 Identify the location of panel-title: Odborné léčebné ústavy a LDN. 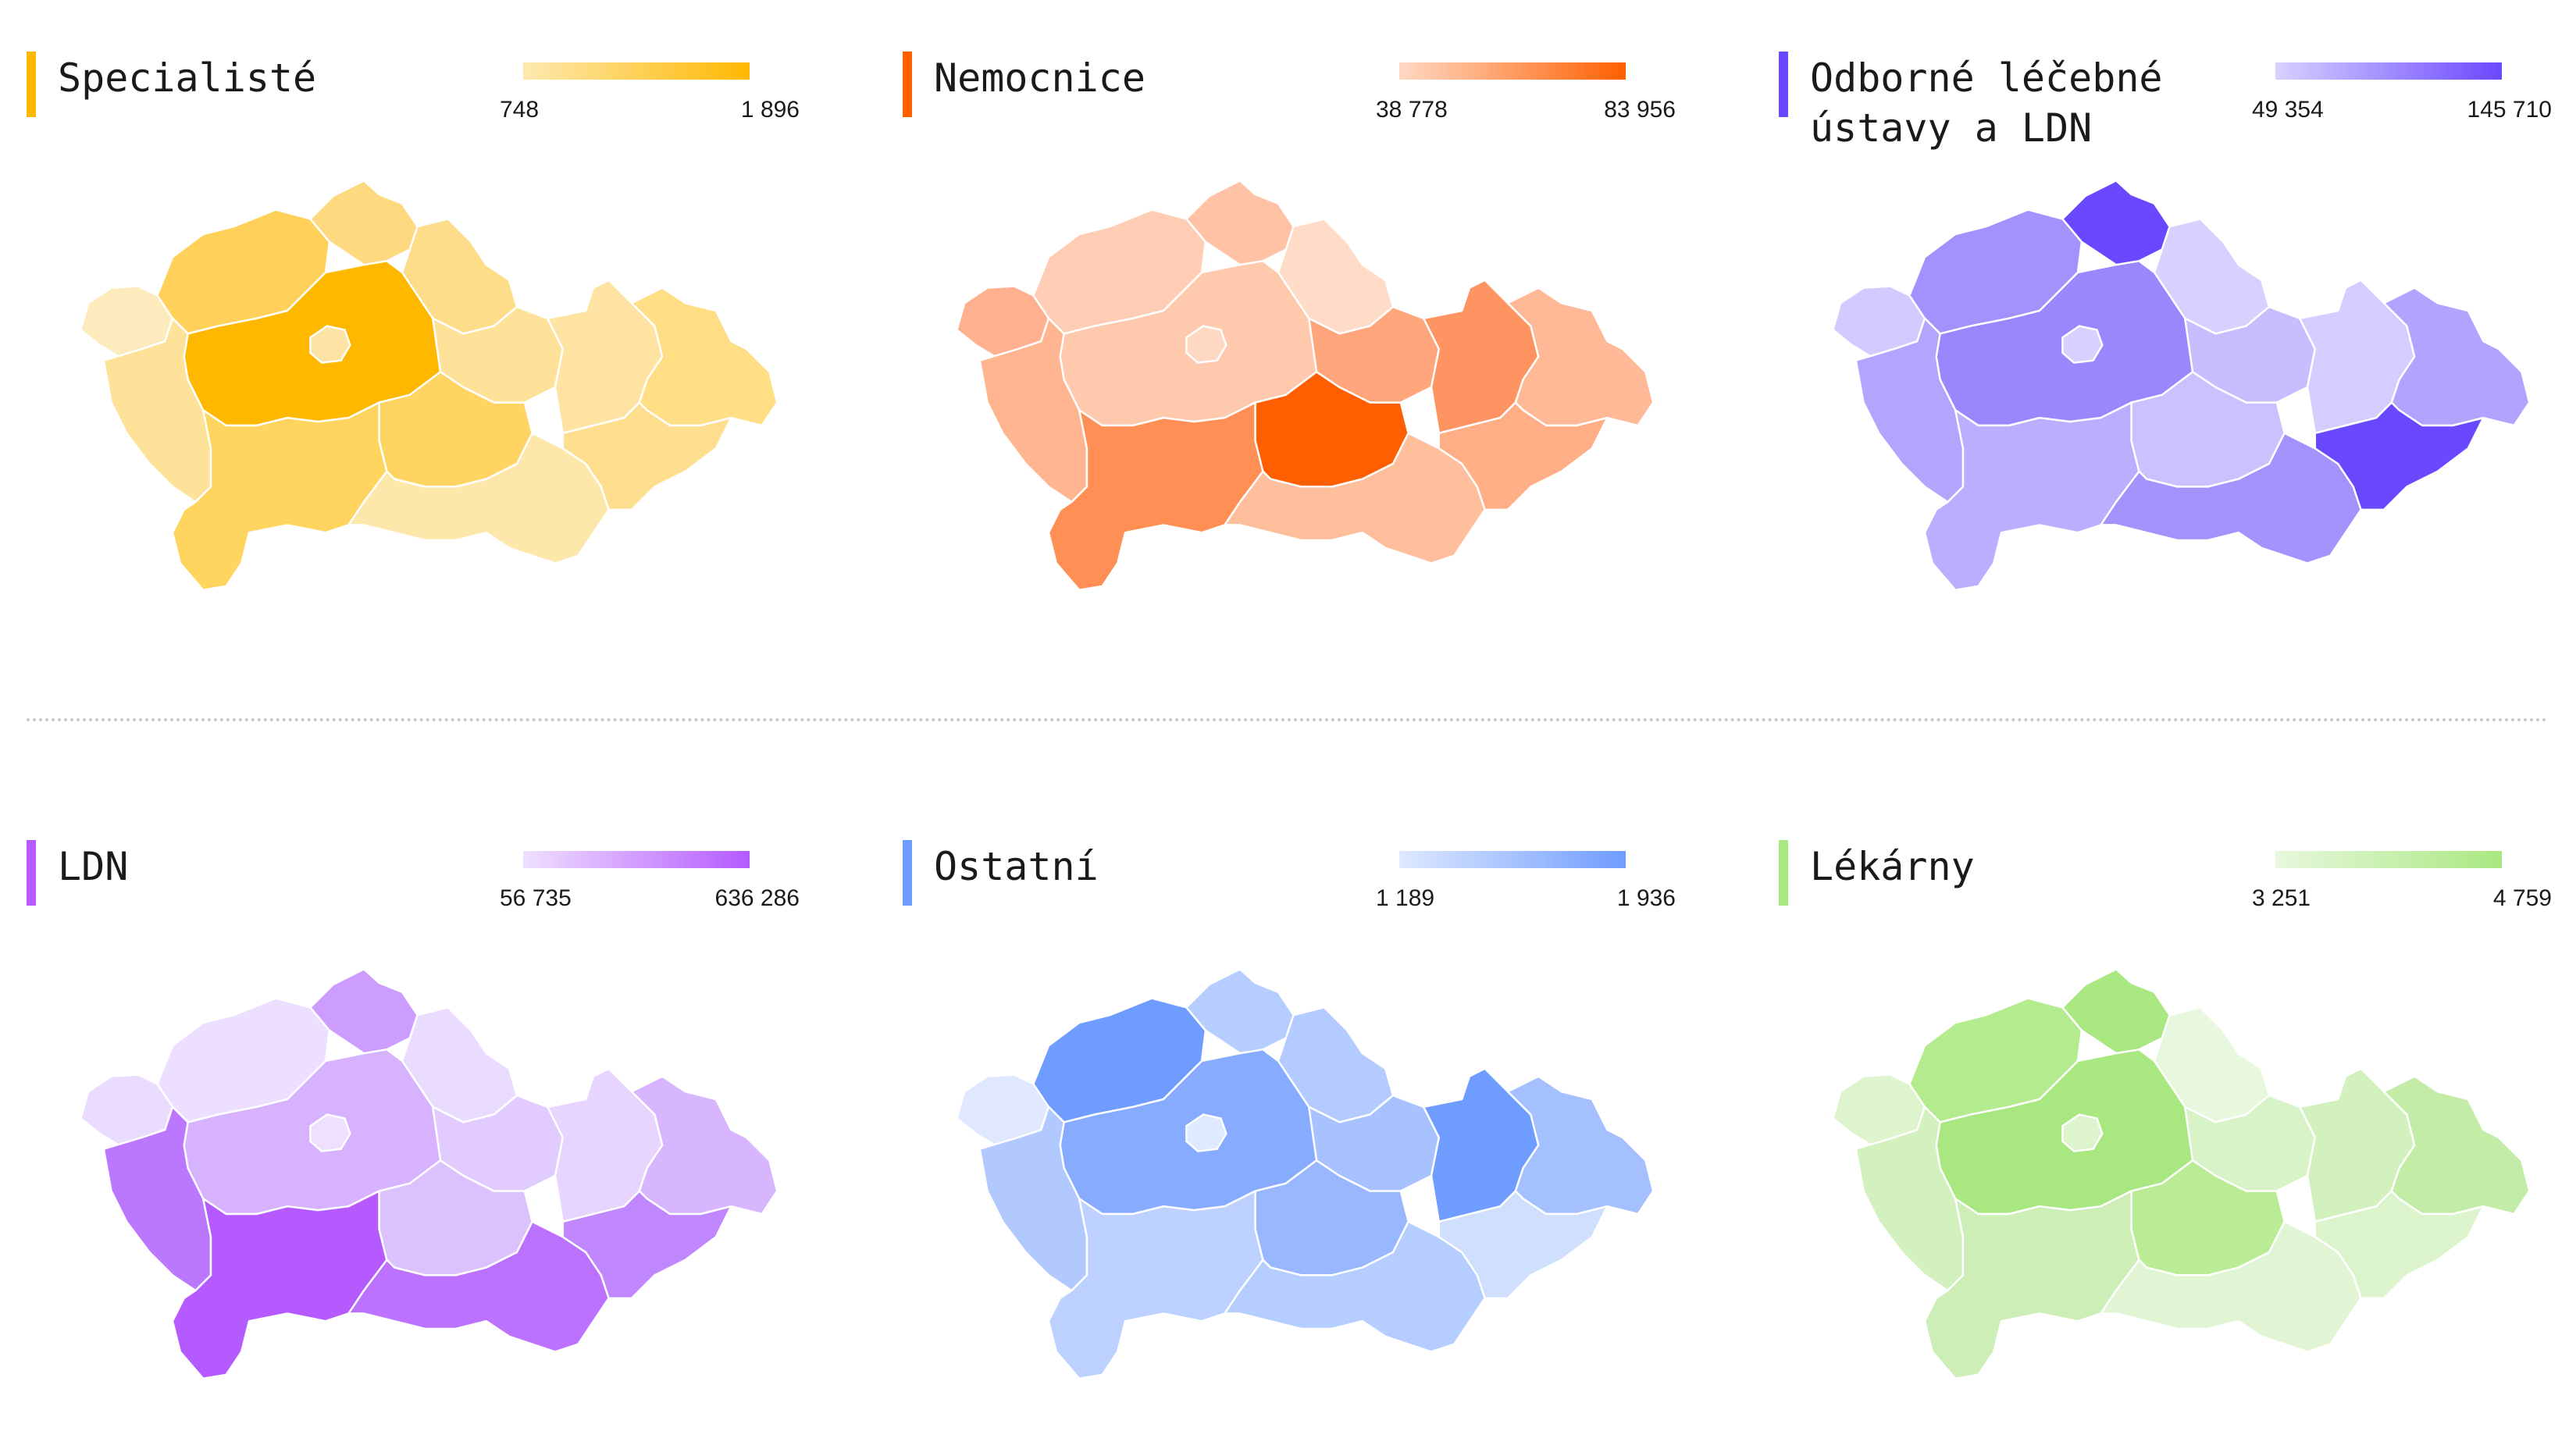
(1986, 103).